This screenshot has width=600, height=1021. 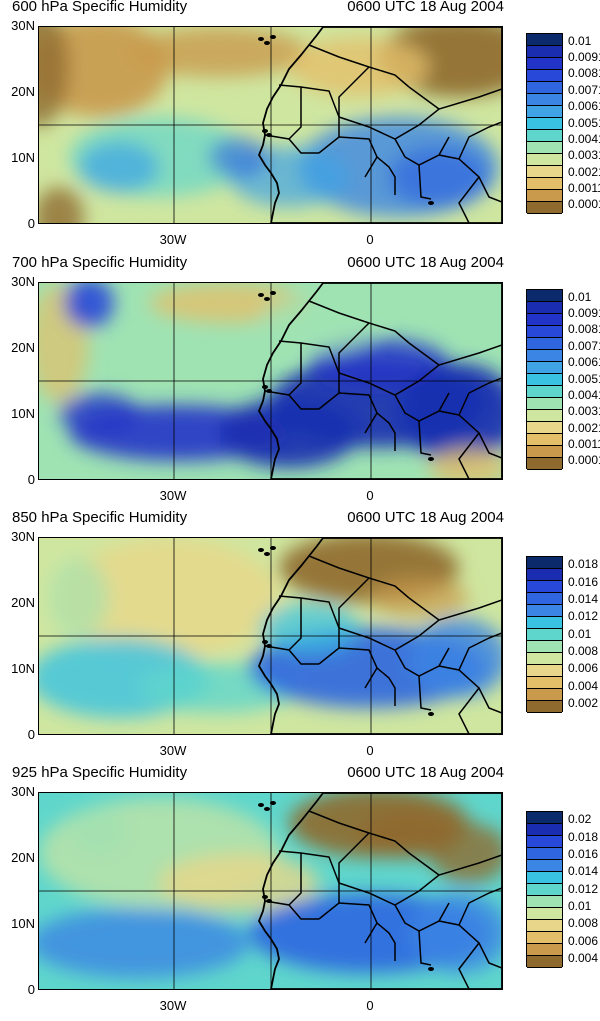 I want to click on coastline, so click(x=379, y=636).